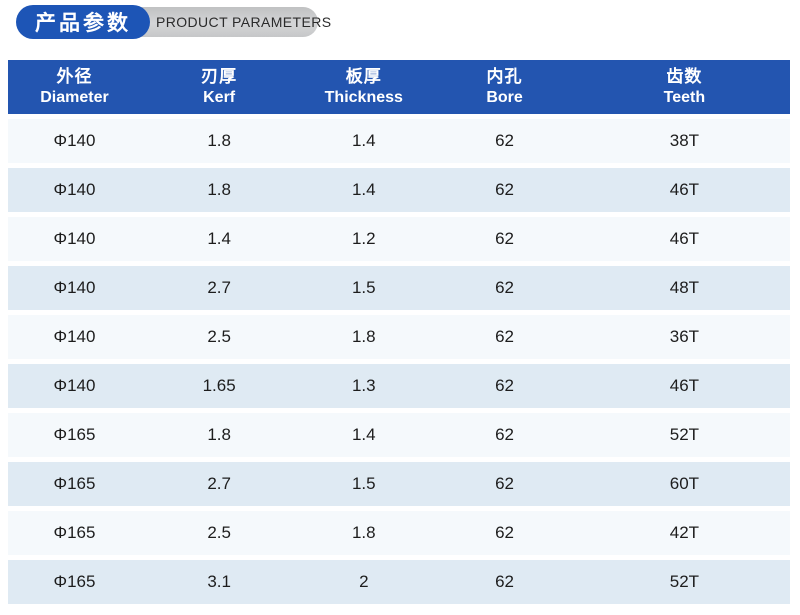 The image size is (800, 615). Describe the element at coordinates (363, 238) in the screenshot. I see `table-cell: 1.2` at that location.